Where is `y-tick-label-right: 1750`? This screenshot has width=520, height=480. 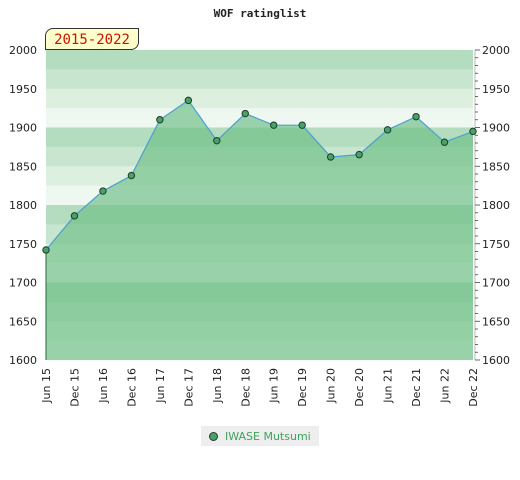
y-tick-label-right: 1750 is located at coordinates (496, 244).